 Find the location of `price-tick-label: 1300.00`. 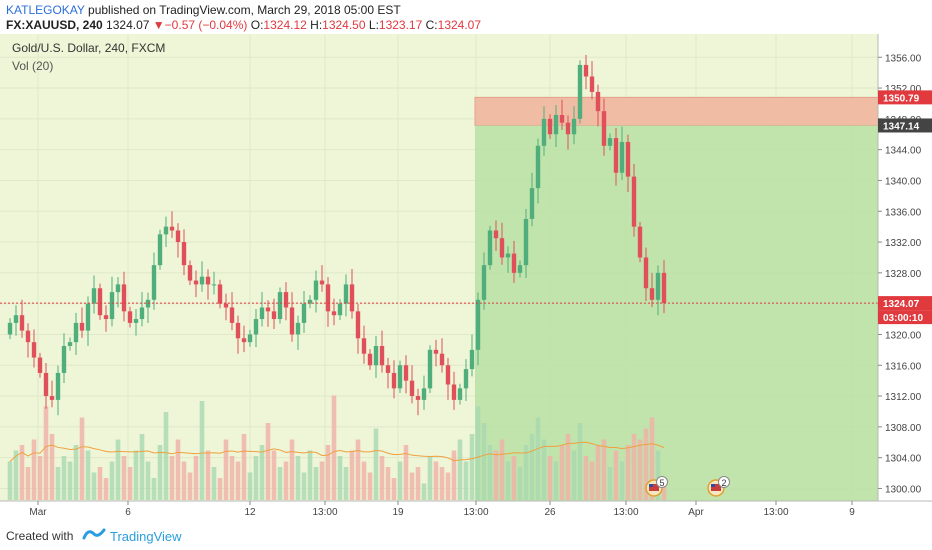

price-tick-label: 1300.00 is located at coordinates (903, 489).